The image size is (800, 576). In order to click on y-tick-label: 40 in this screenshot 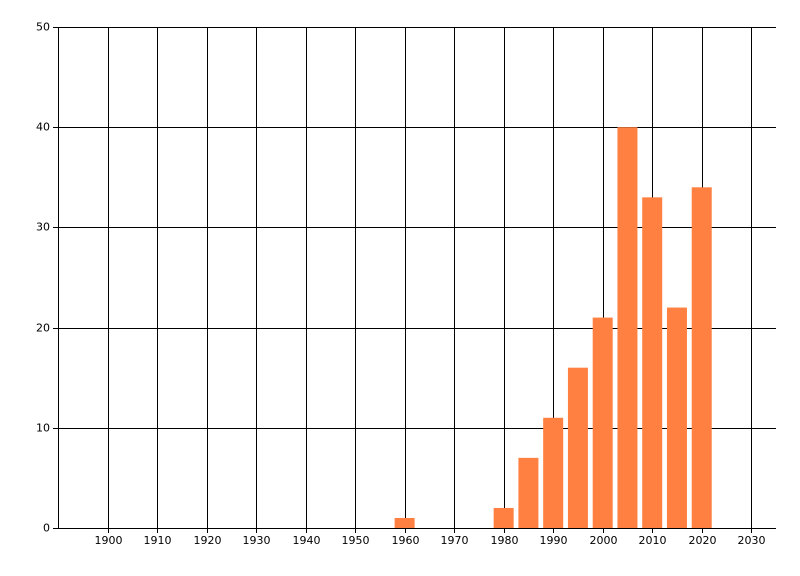, I will do `click(43, 127)`.